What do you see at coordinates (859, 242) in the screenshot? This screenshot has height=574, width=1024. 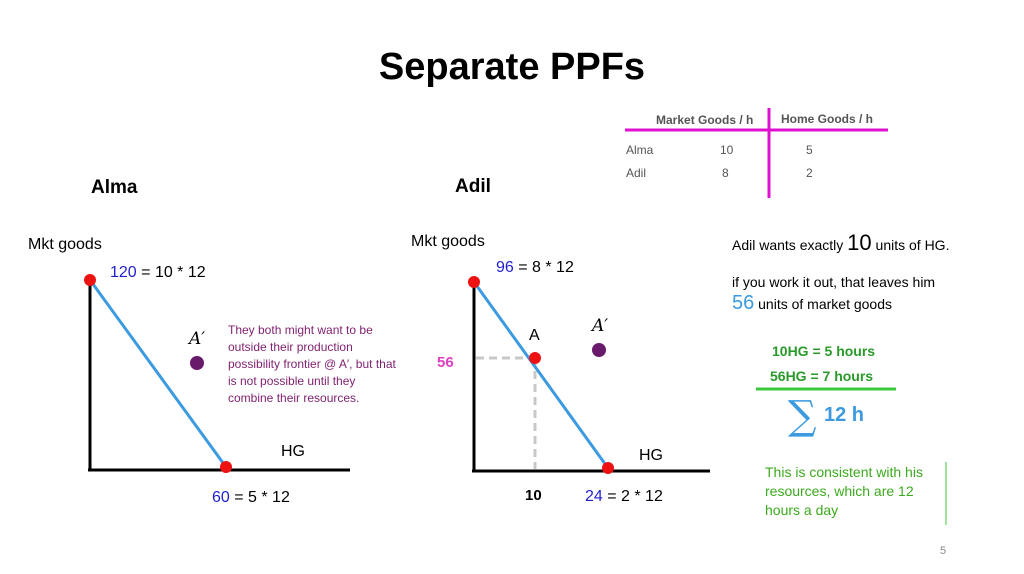 I see `explanation-line1-number: 10` at bounding box center [859, 242].